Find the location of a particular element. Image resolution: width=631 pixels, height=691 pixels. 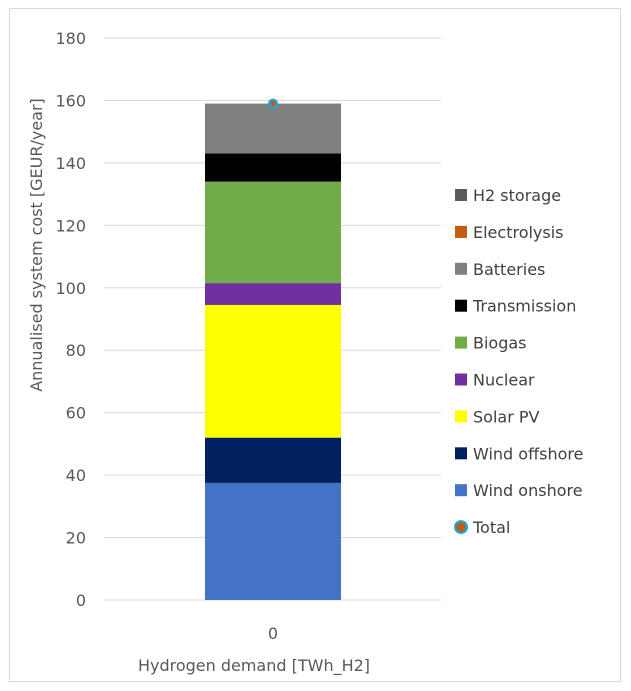

y-tick-label: 140 is located at coordinates (70, 163).